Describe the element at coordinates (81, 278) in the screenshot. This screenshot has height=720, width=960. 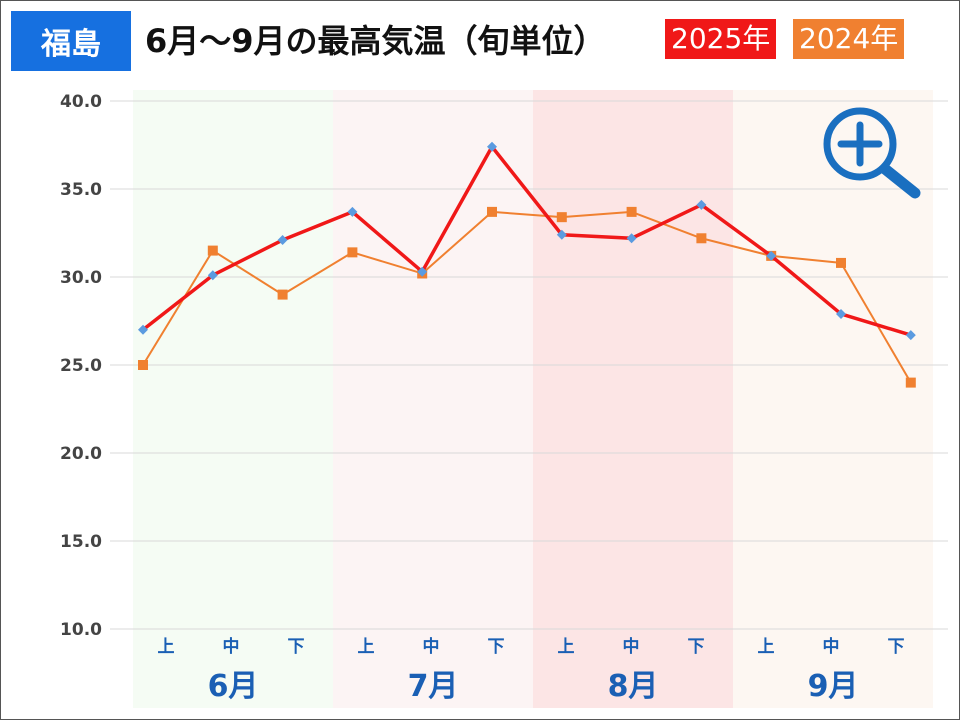
I see `y-tick-label: 30.0` at that location.